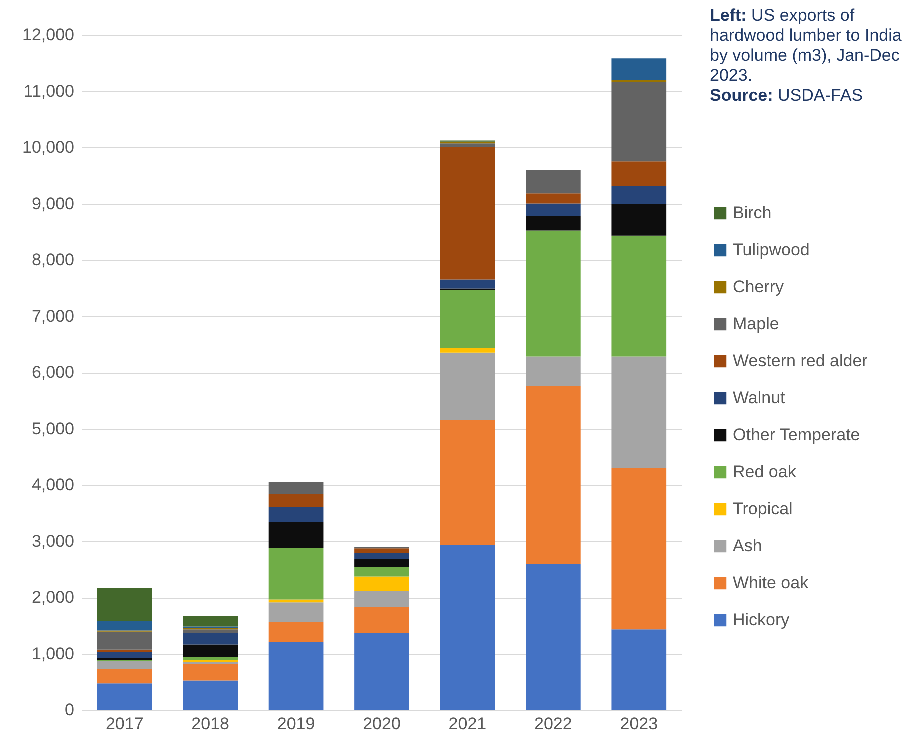  Describe the element at coordinates (759, 287) in the screenshot. I see `legend-label: Cherry` at that location.